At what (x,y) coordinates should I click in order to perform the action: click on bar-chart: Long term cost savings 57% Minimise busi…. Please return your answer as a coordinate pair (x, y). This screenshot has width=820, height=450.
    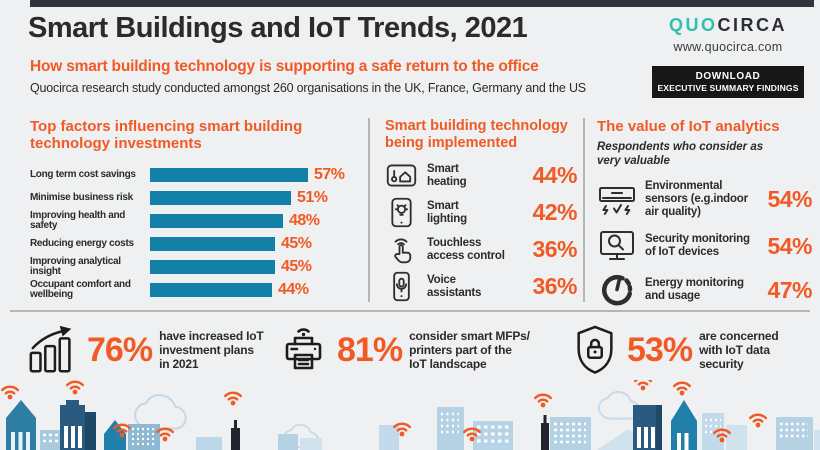
    Looking at the image, I should click on (196, 233).